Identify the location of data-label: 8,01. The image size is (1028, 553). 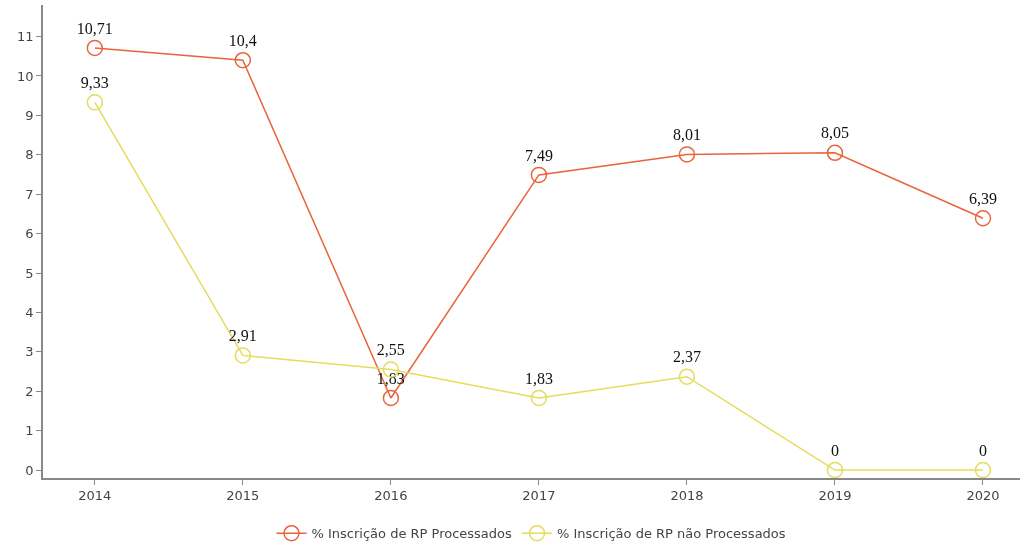
(686, 135).